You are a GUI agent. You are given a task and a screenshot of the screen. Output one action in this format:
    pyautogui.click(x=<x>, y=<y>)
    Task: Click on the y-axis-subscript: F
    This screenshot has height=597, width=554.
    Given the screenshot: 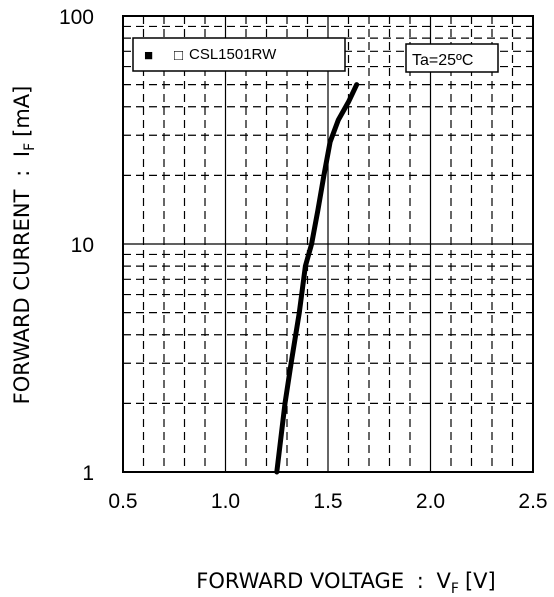 What is the action you would take?
    pyautogui.click(x=30, y=147)
    